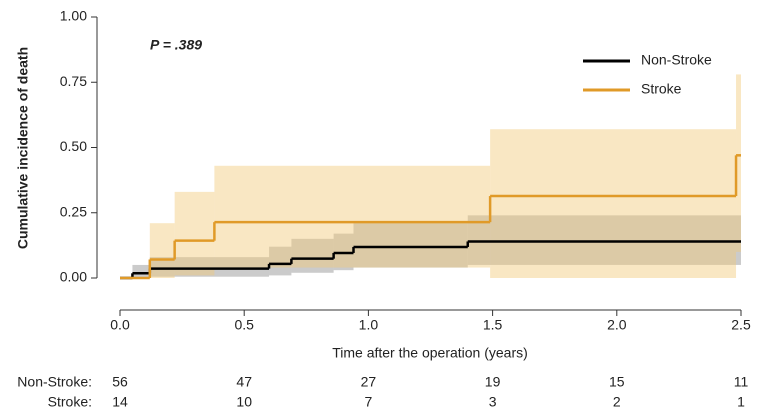 Image resolution: width=760 pixels, height=412 pixels. Describe the element at coordinates (369, 382) in the screenshot. I see `risk-count: 27` at that location.